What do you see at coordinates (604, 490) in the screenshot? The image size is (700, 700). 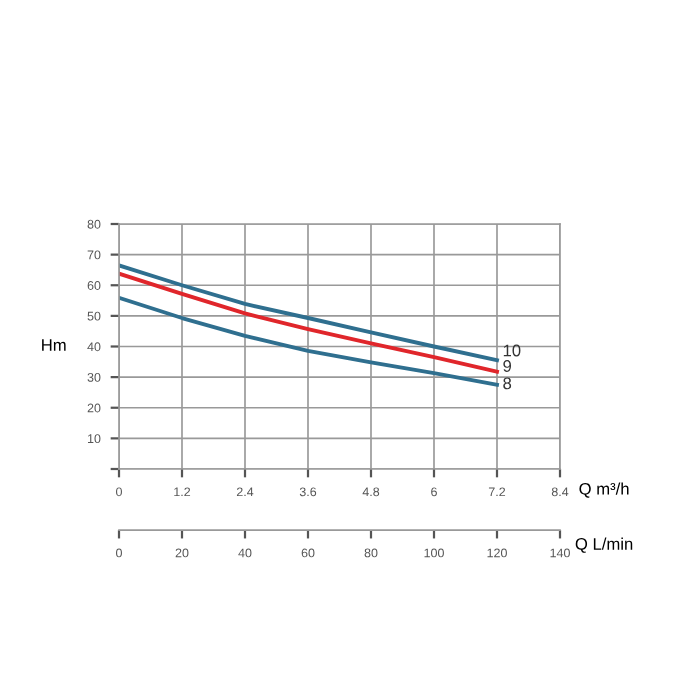 I see `x-axis-title: Q m³/h` at bounding box center [604, 490].